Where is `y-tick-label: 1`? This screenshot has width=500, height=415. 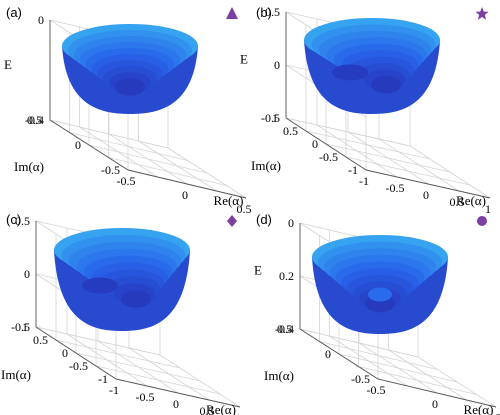
y-tick-label: 1 is located at coordinates (25, 327).